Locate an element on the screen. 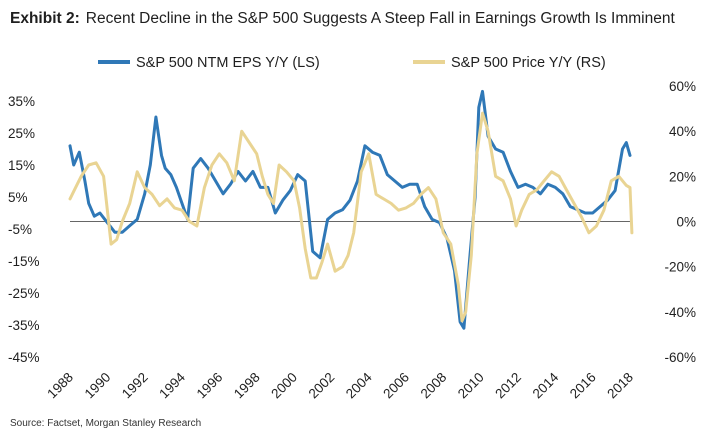 The height and width of the screenshot is (439, 707). right-tick-label: 20% is located at coordinates (682, 176).